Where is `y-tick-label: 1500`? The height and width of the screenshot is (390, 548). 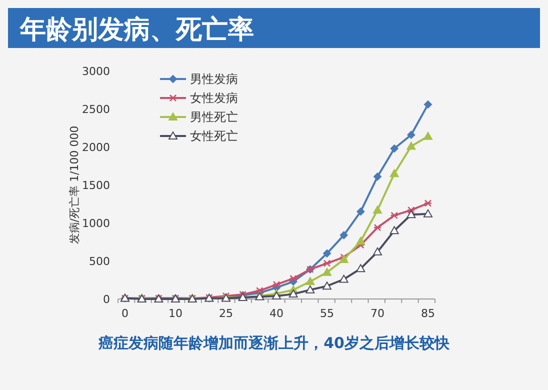 y-tick-label: 1500 is located at coordinates (96, 185).